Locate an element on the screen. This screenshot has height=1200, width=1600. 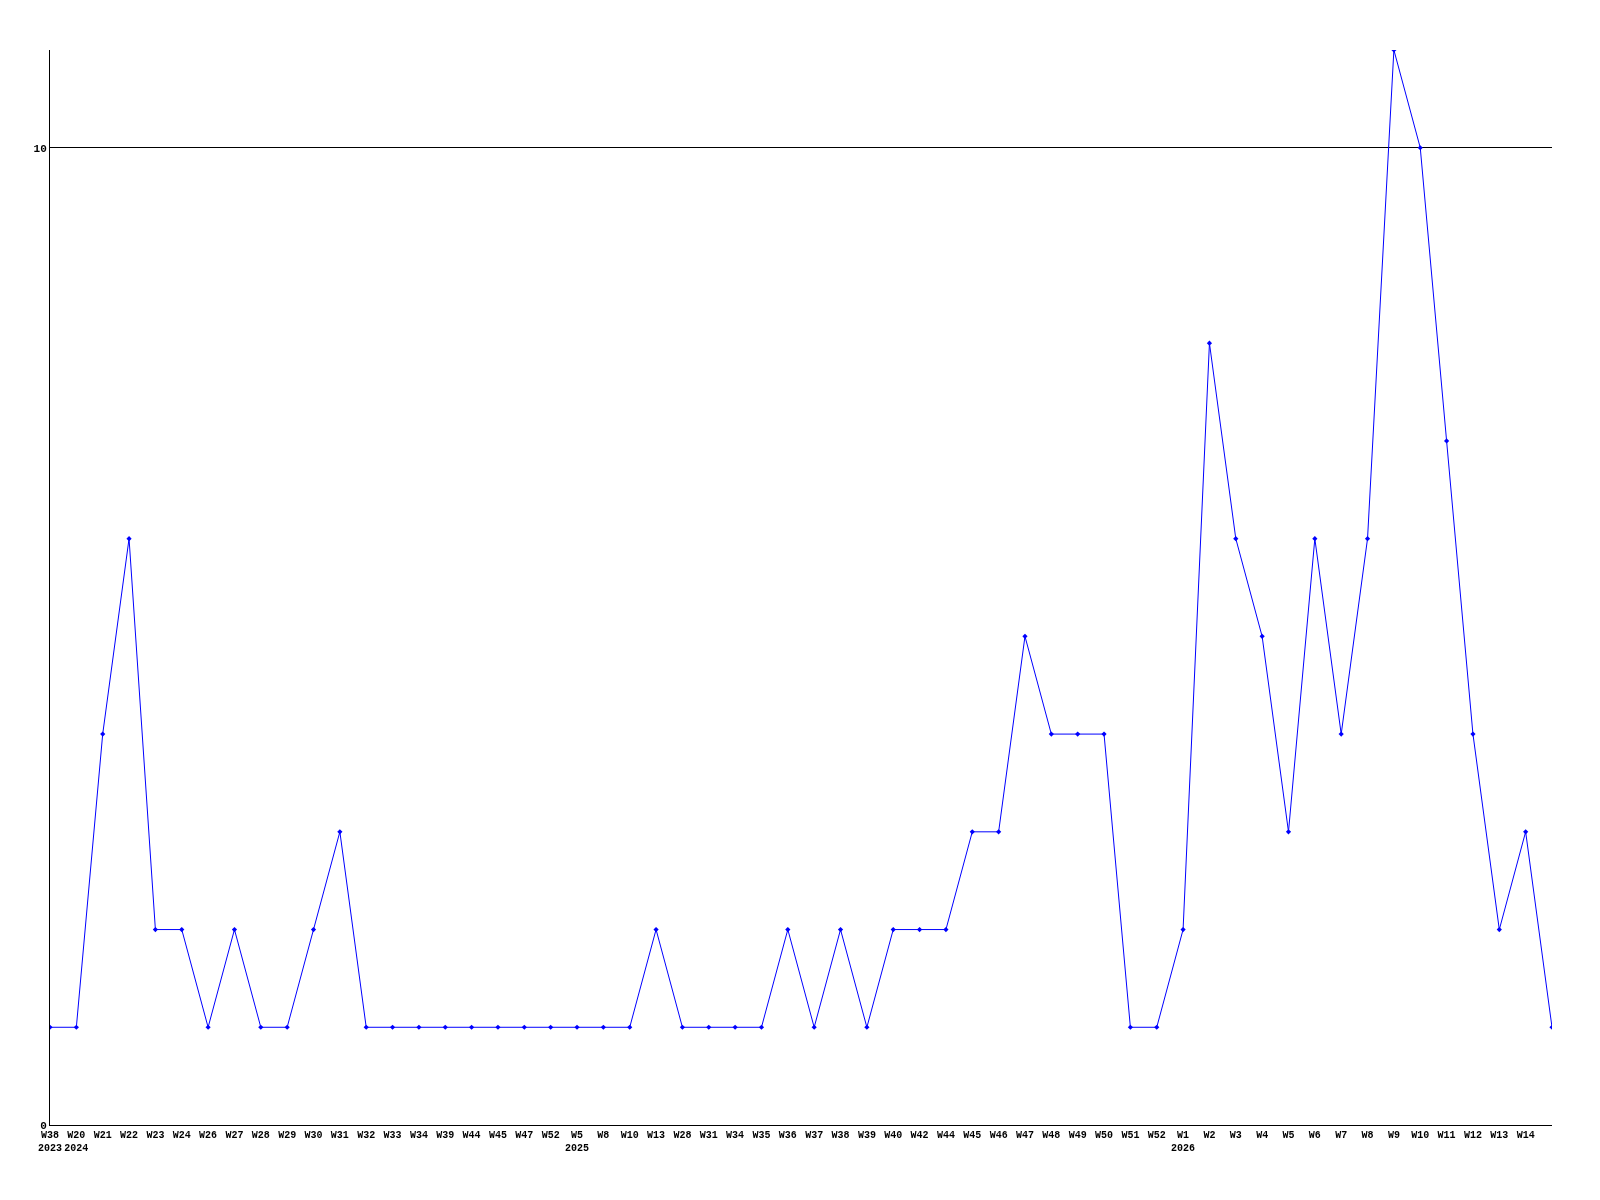
x-tick-label: W38 2023 is located at coordinates (50, 1142).